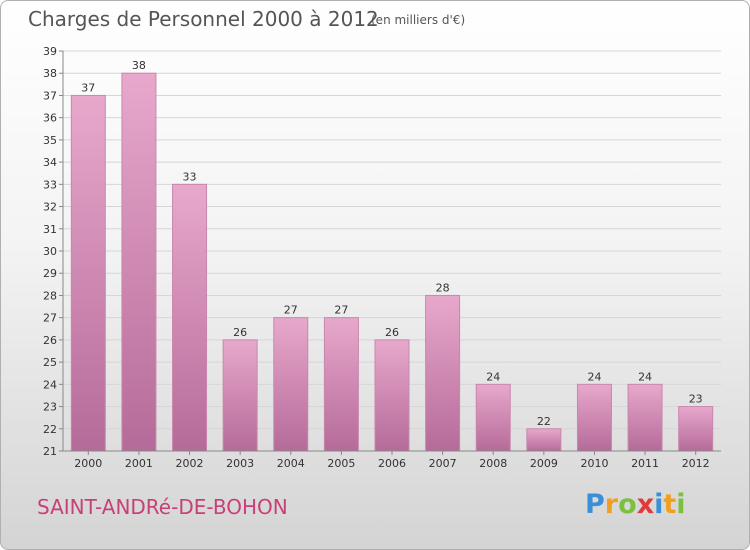 The image size is (750, 550). Describe the element at coordinates (341, 463) in the screenshot. I see `x-tick-label: 2005` at that location.